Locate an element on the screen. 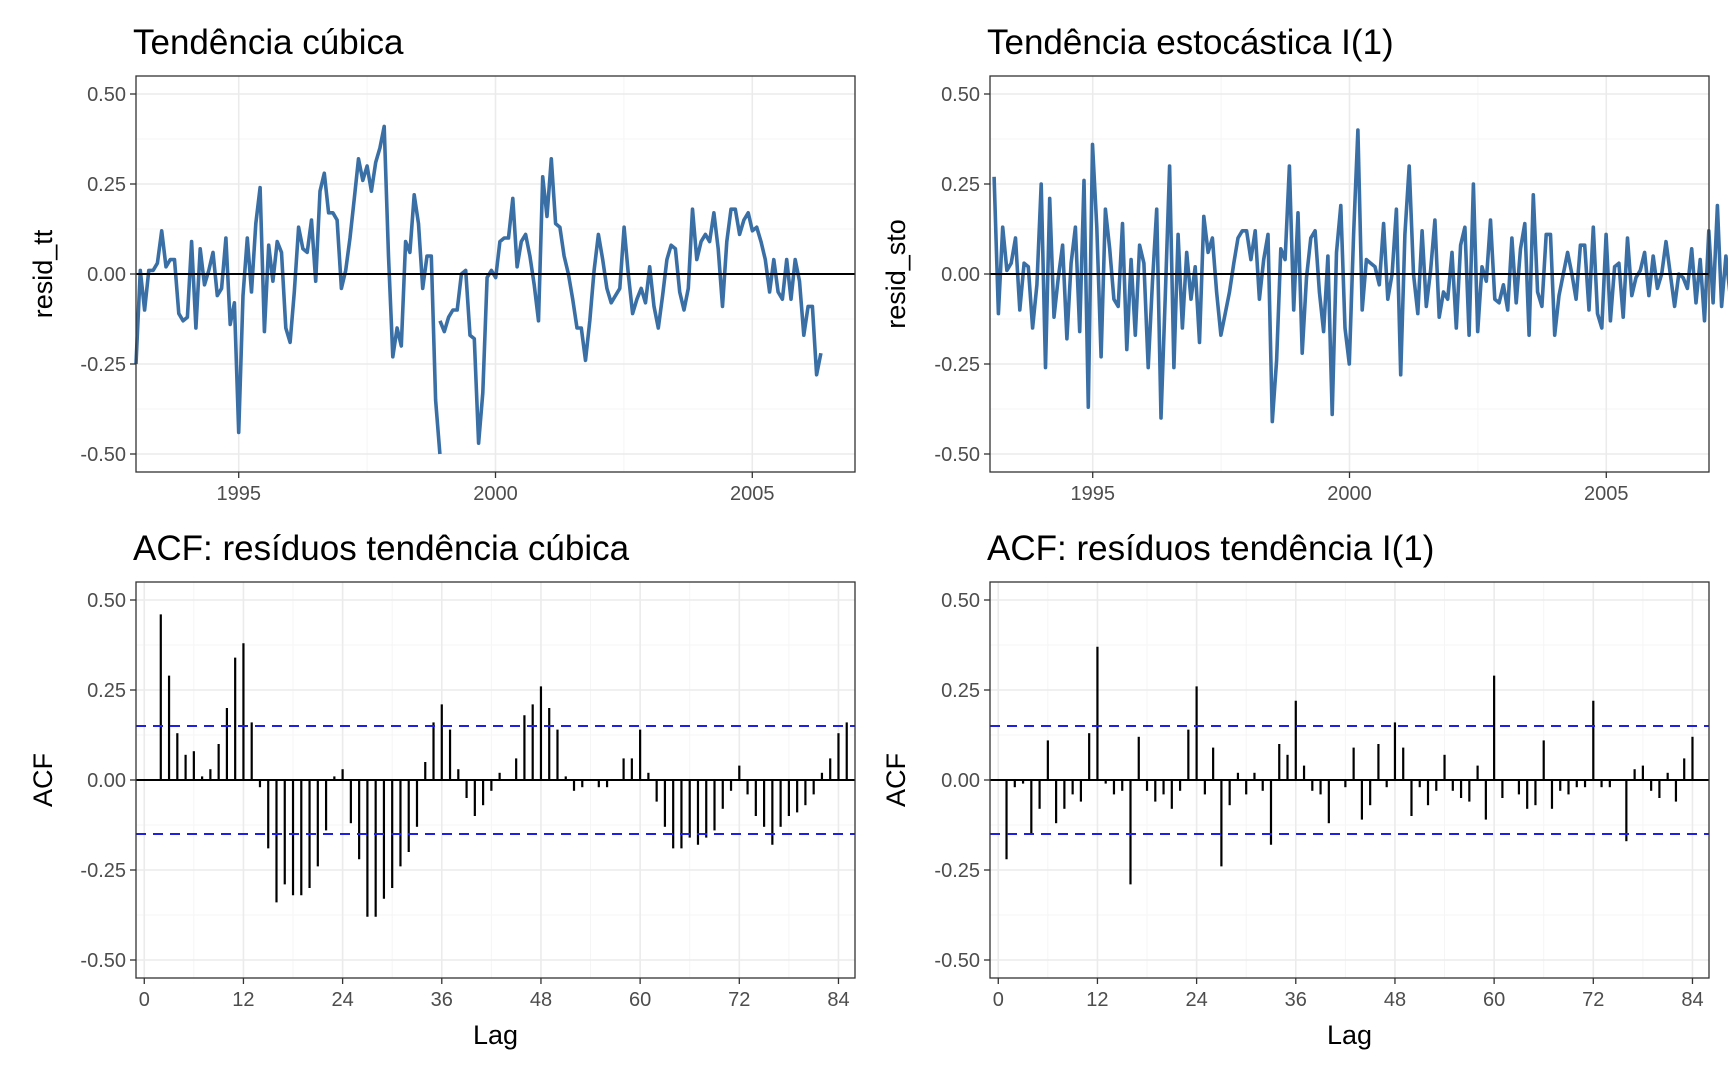  chart-title: ACF: resíduos tendência cúbica is located at coordinates (381, 548).